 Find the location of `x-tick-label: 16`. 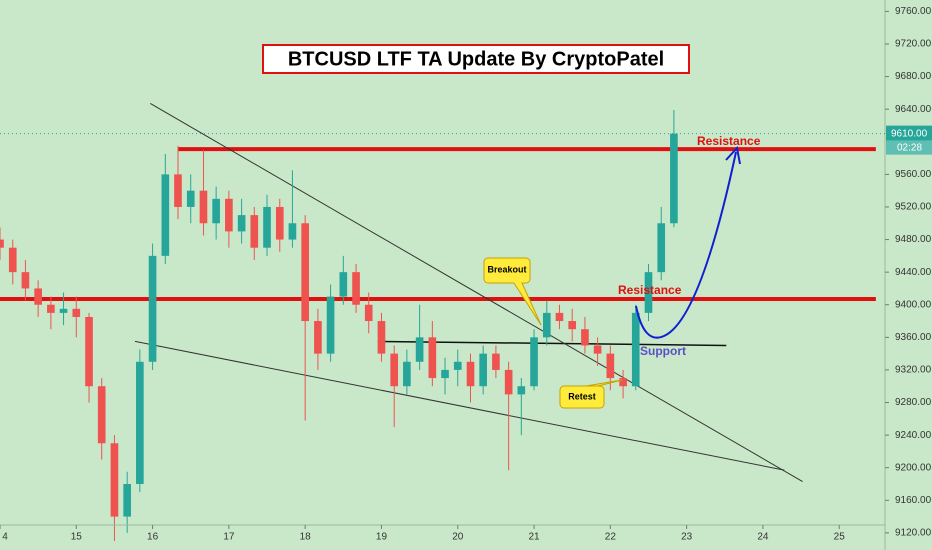

x-tick-label: 16 is located at coordinates (153, 537).